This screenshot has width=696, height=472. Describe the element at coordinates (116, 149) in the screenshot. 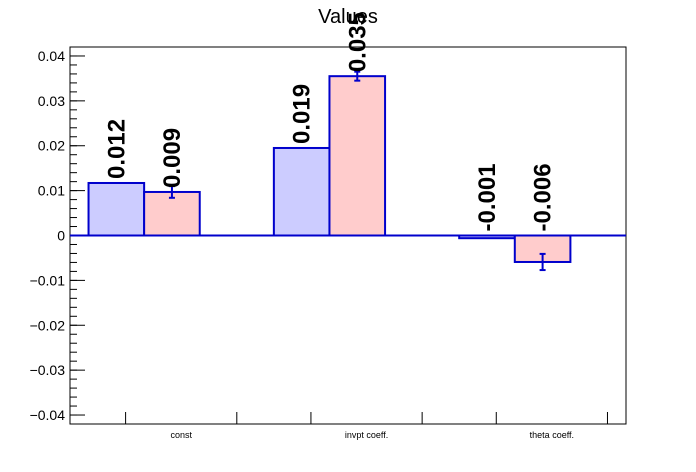

I see `data-label: 0.012` at that location.